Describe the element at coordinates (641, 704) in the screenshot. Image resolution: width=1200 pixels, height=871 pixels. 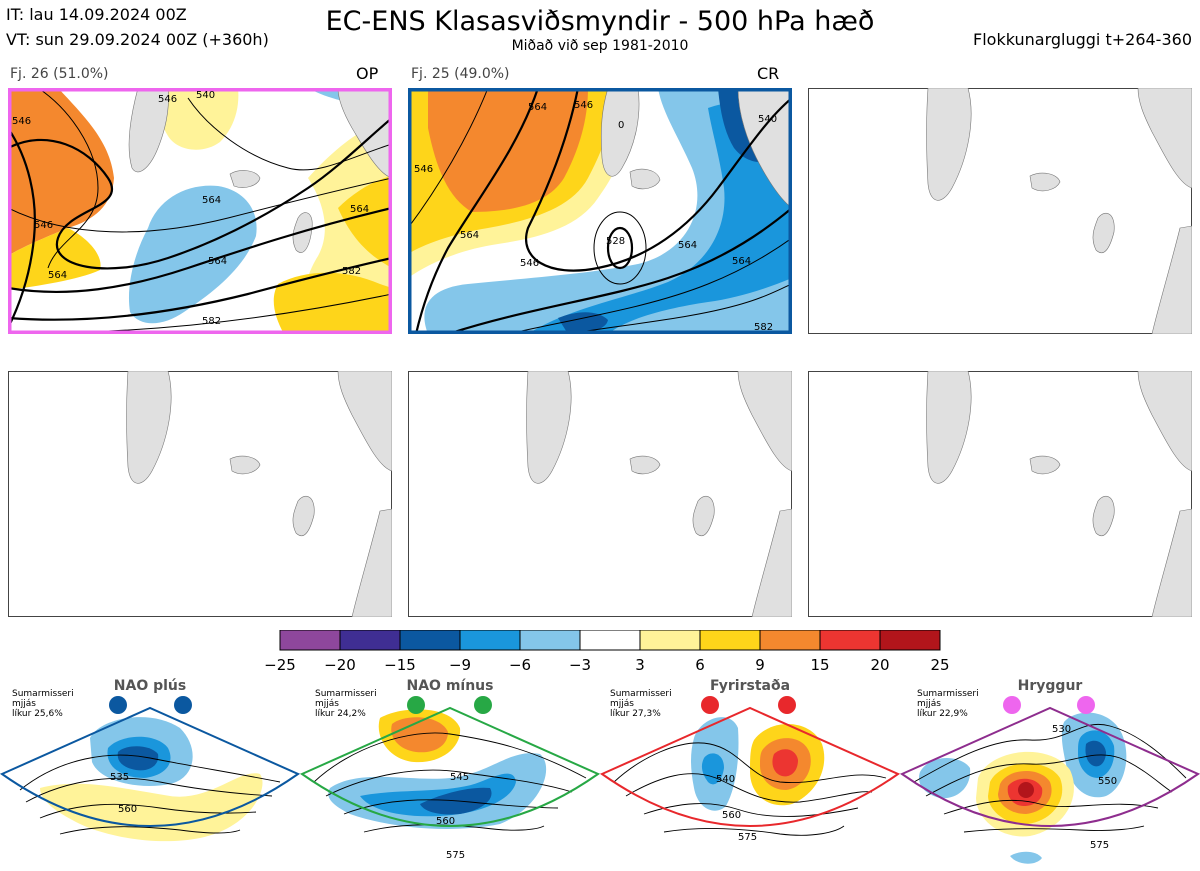
I see `regime-info: Sumarmisseri mjjás líkur 27,3%` at that location.